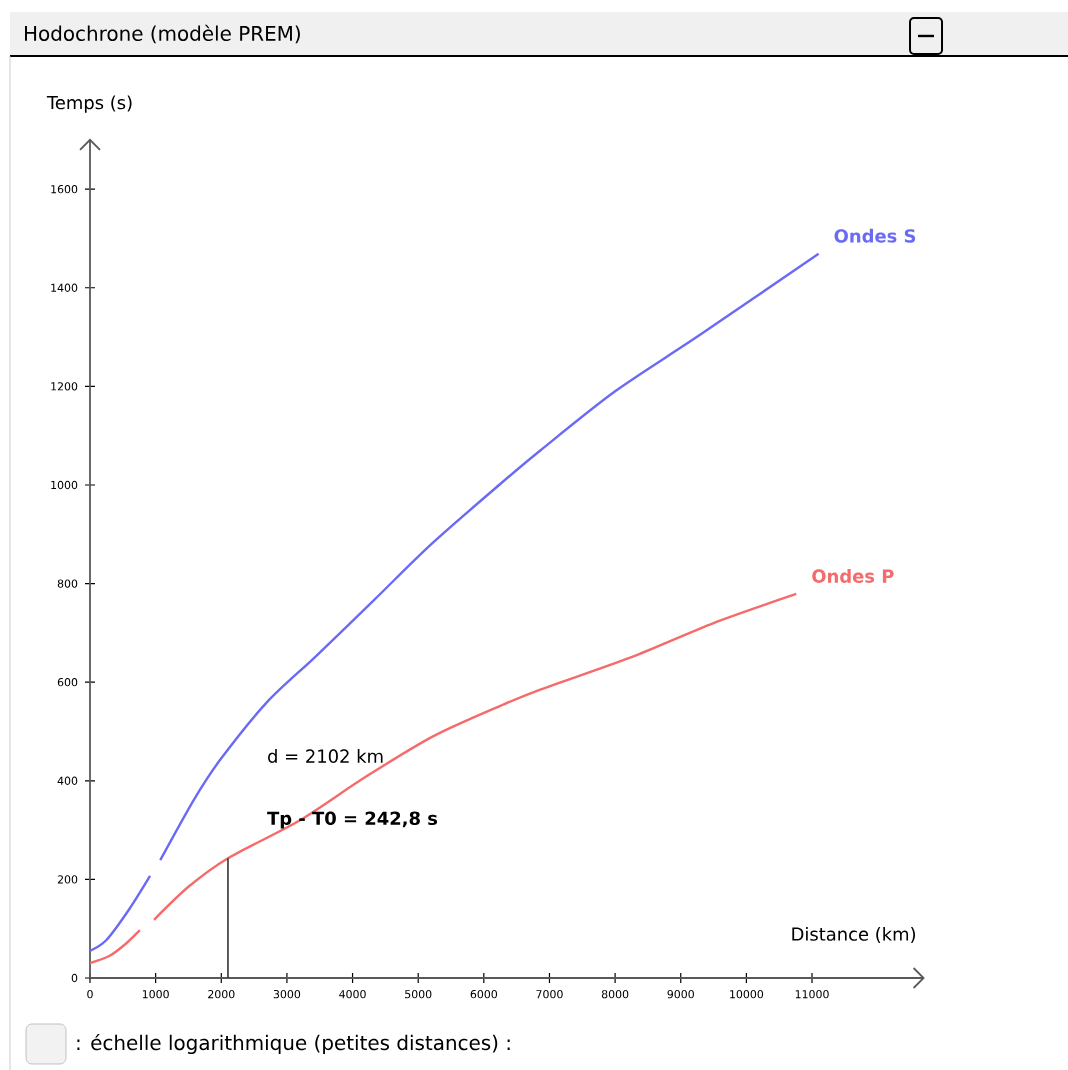  I want to click on annotation: Tp - T0 = 242,8 s, so click(352, 820).